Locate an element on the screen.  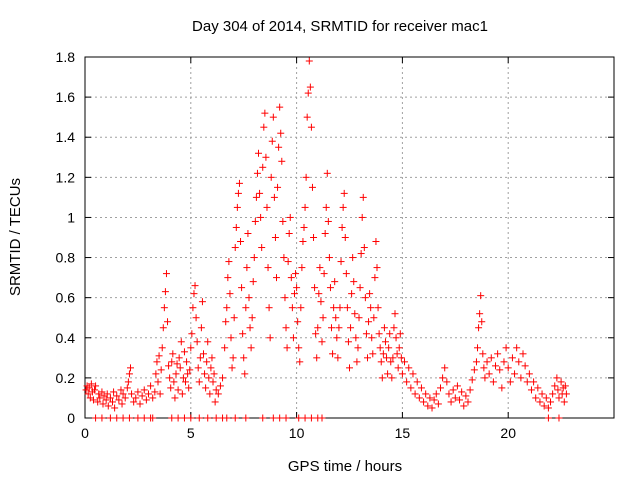
y-axis-title: SRMTID / TECUs is located at coordinates (15, 237).